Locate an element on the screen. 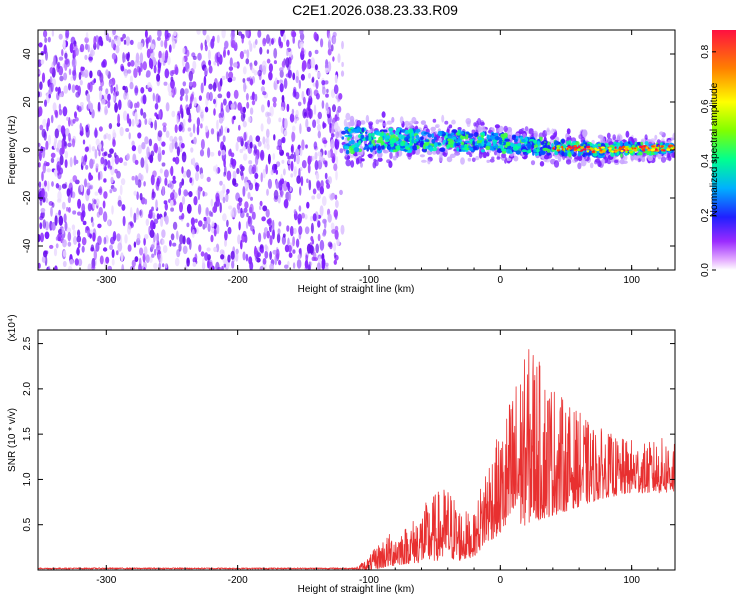  snr-x-tick-label: -200 is located at coordinates (238, 580).